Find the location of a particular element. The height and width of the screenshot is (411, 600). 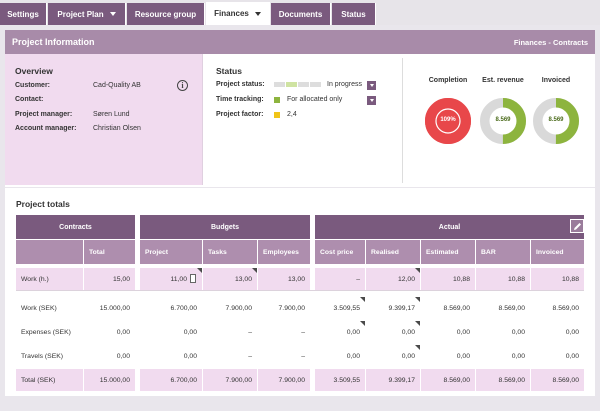

footer-bar is located at coordinates (300, 404).